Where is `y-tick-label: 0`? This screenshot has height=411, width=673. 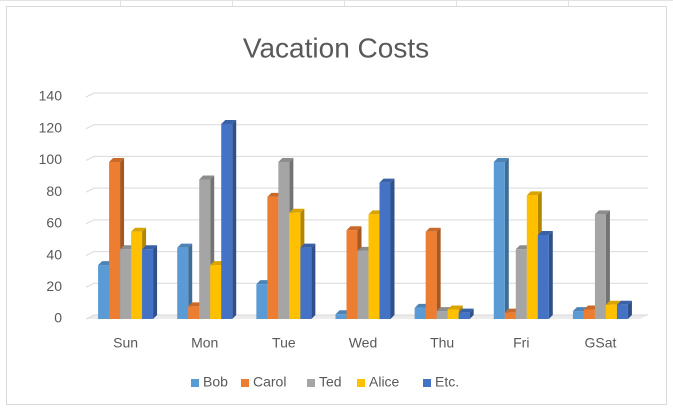 y-tick-label: 0 is located at coordinates (58, 318).